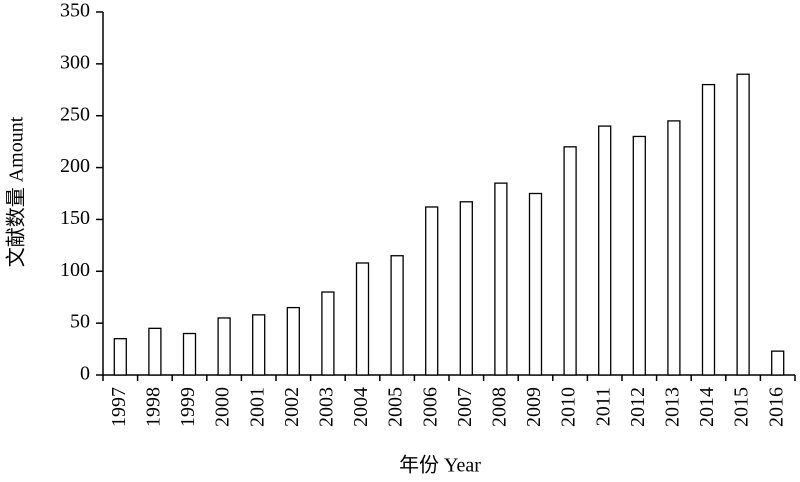  What do you see at coordinates (499, 407) in the screenshot?
I see `x-tick-label: 2008` at bounding box center [499, 407].